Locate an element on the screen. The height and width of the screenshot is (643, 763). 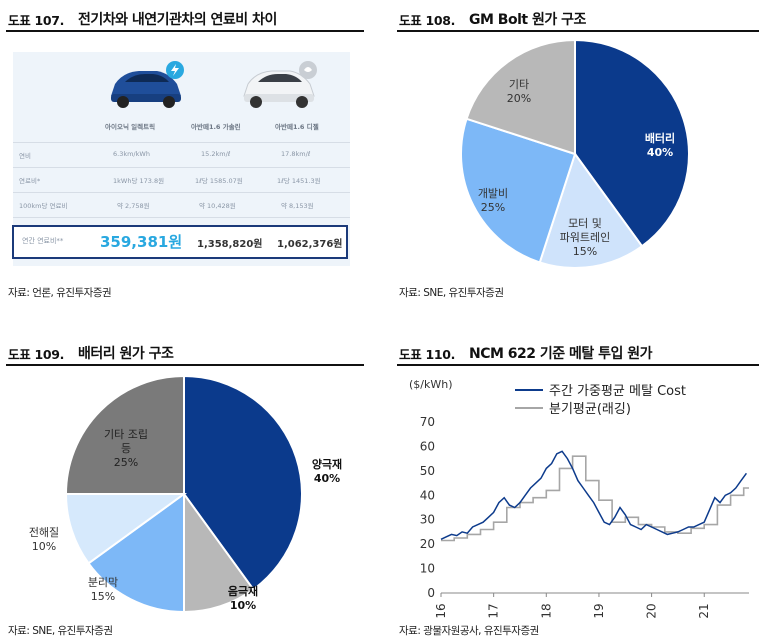
pie-slice-label: 전해질 is located at coordinates (44, 532).